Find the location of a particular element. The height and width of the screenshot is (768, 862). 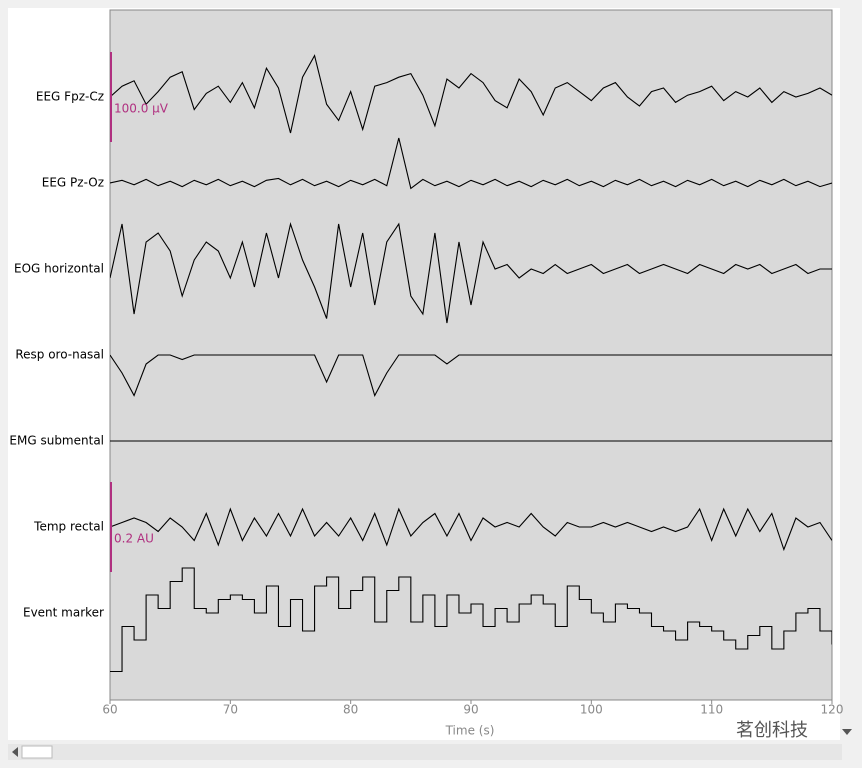

h-scrollbar is located at coordinates (425, 752).